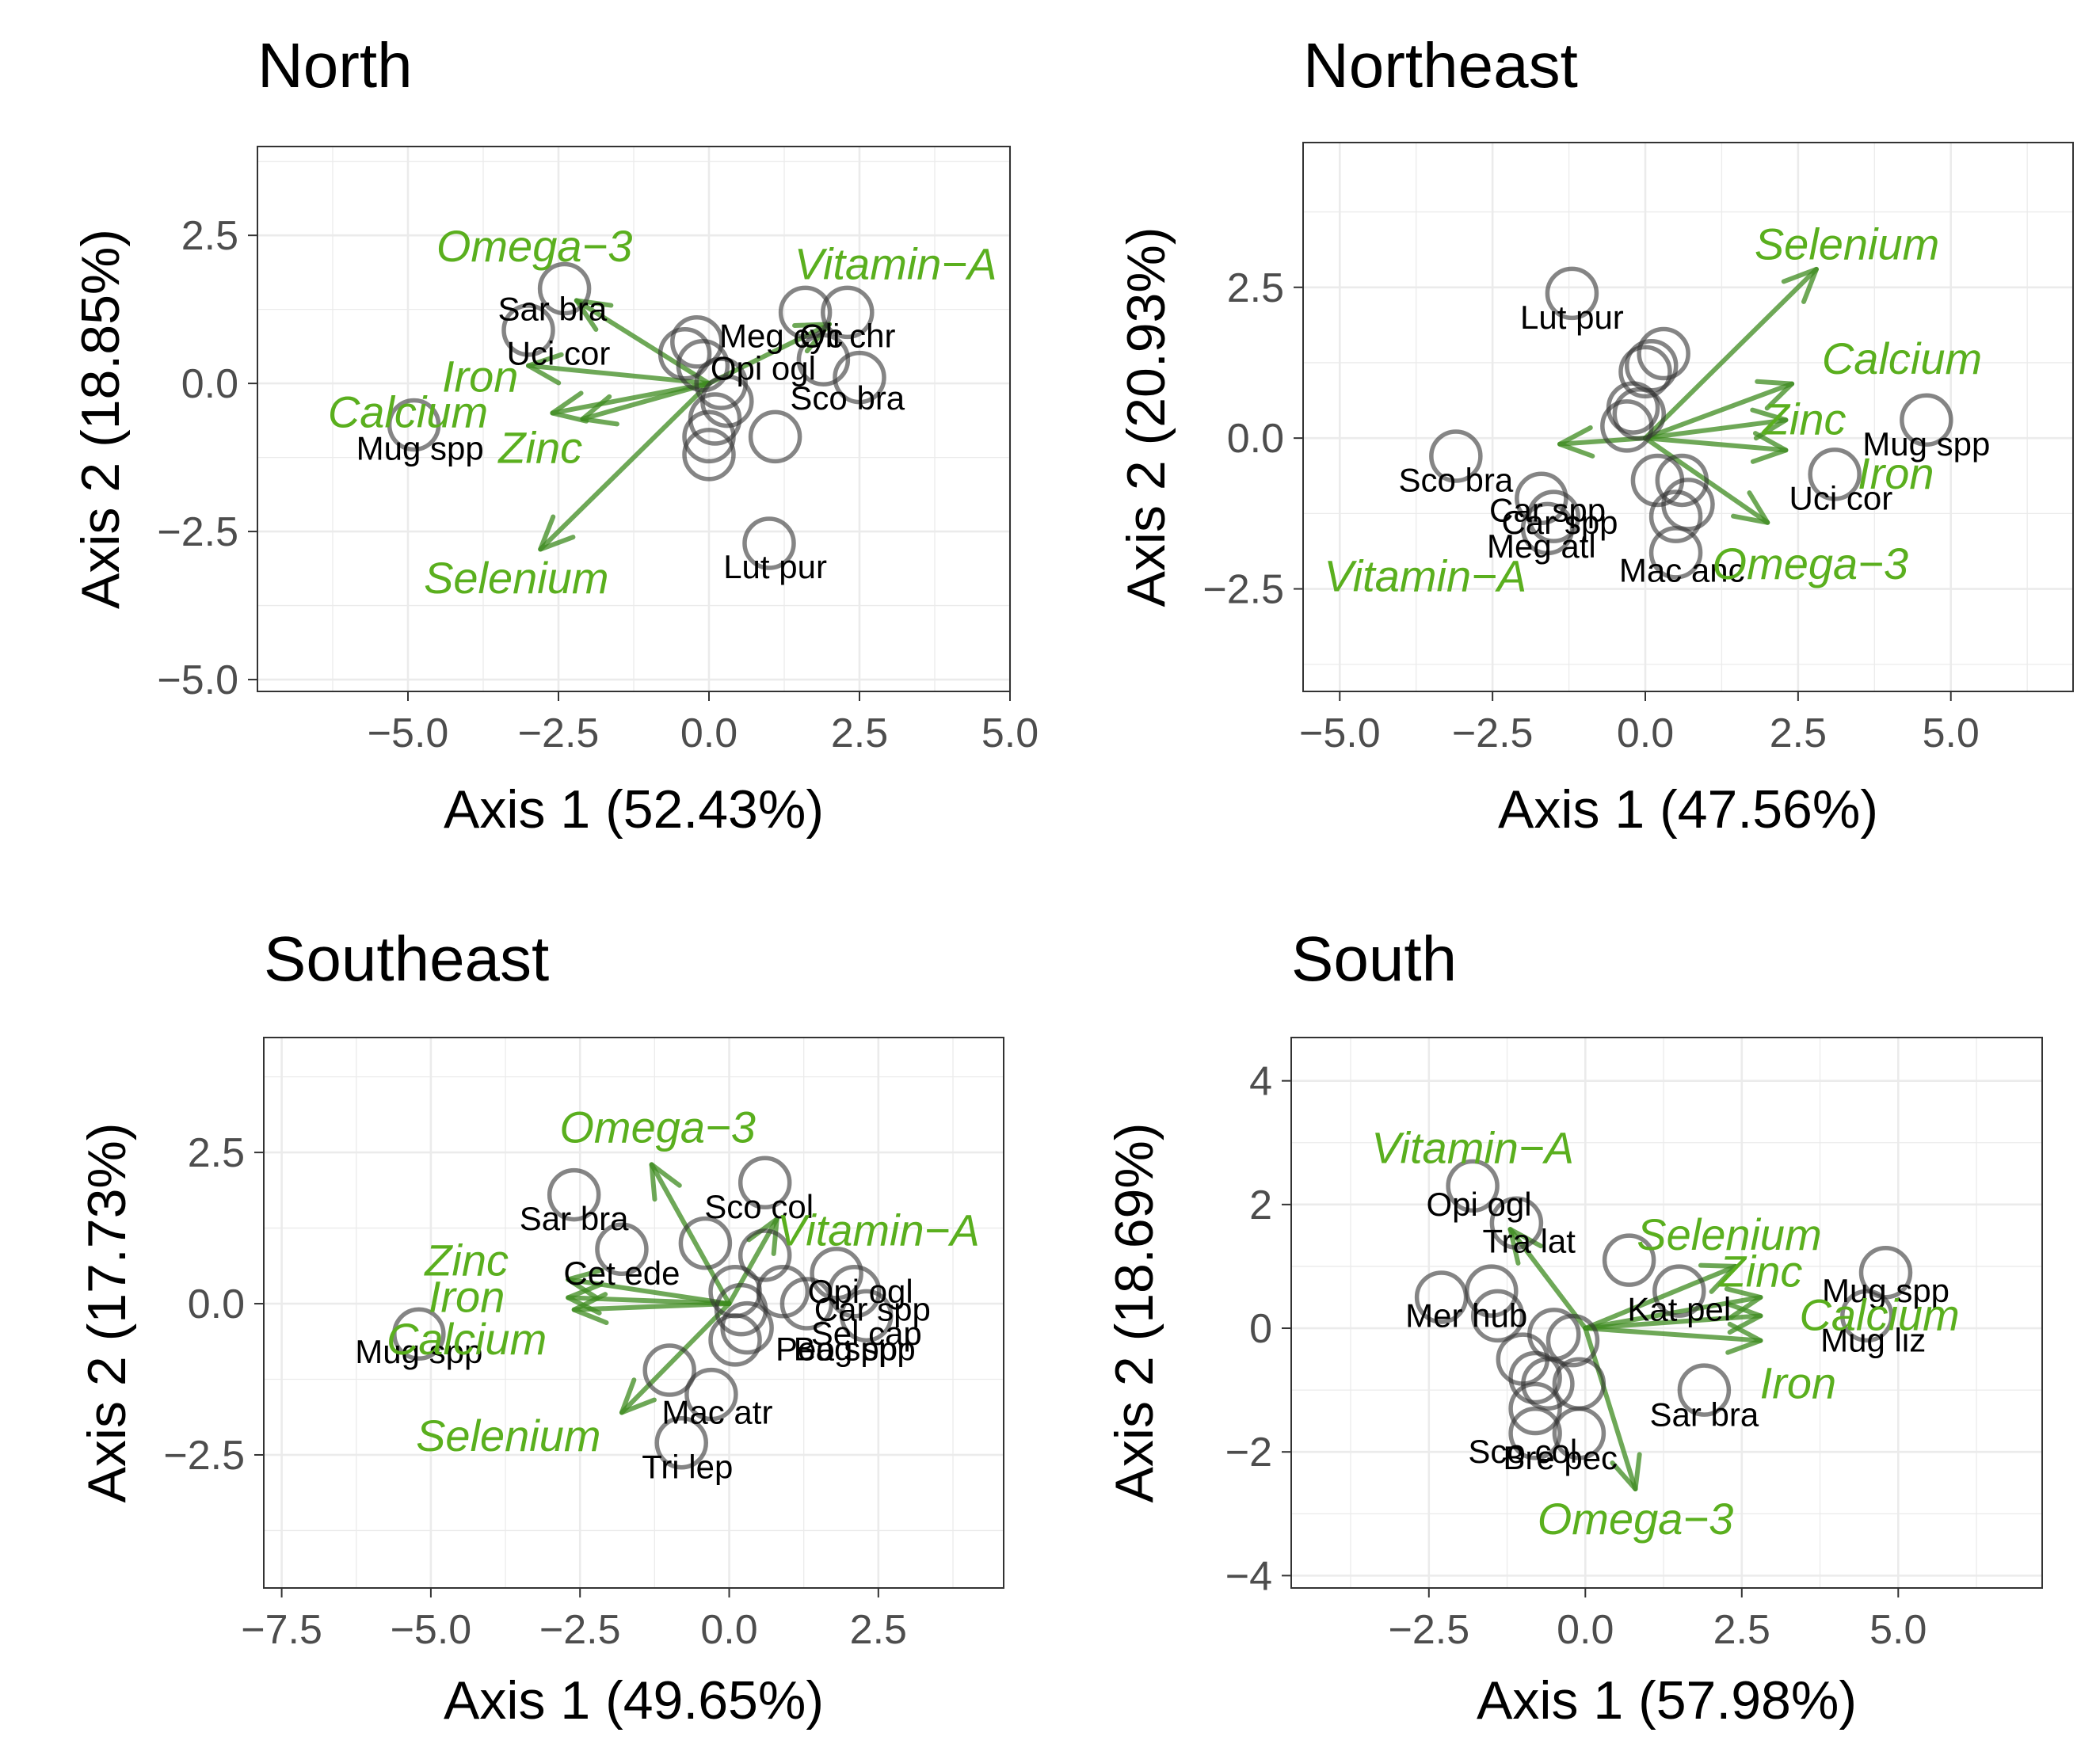  Describe the element at coordinates (1134, 1313) in the screenshot. I see `y-axis-title: Axis 2 (18.69%)` at that location.